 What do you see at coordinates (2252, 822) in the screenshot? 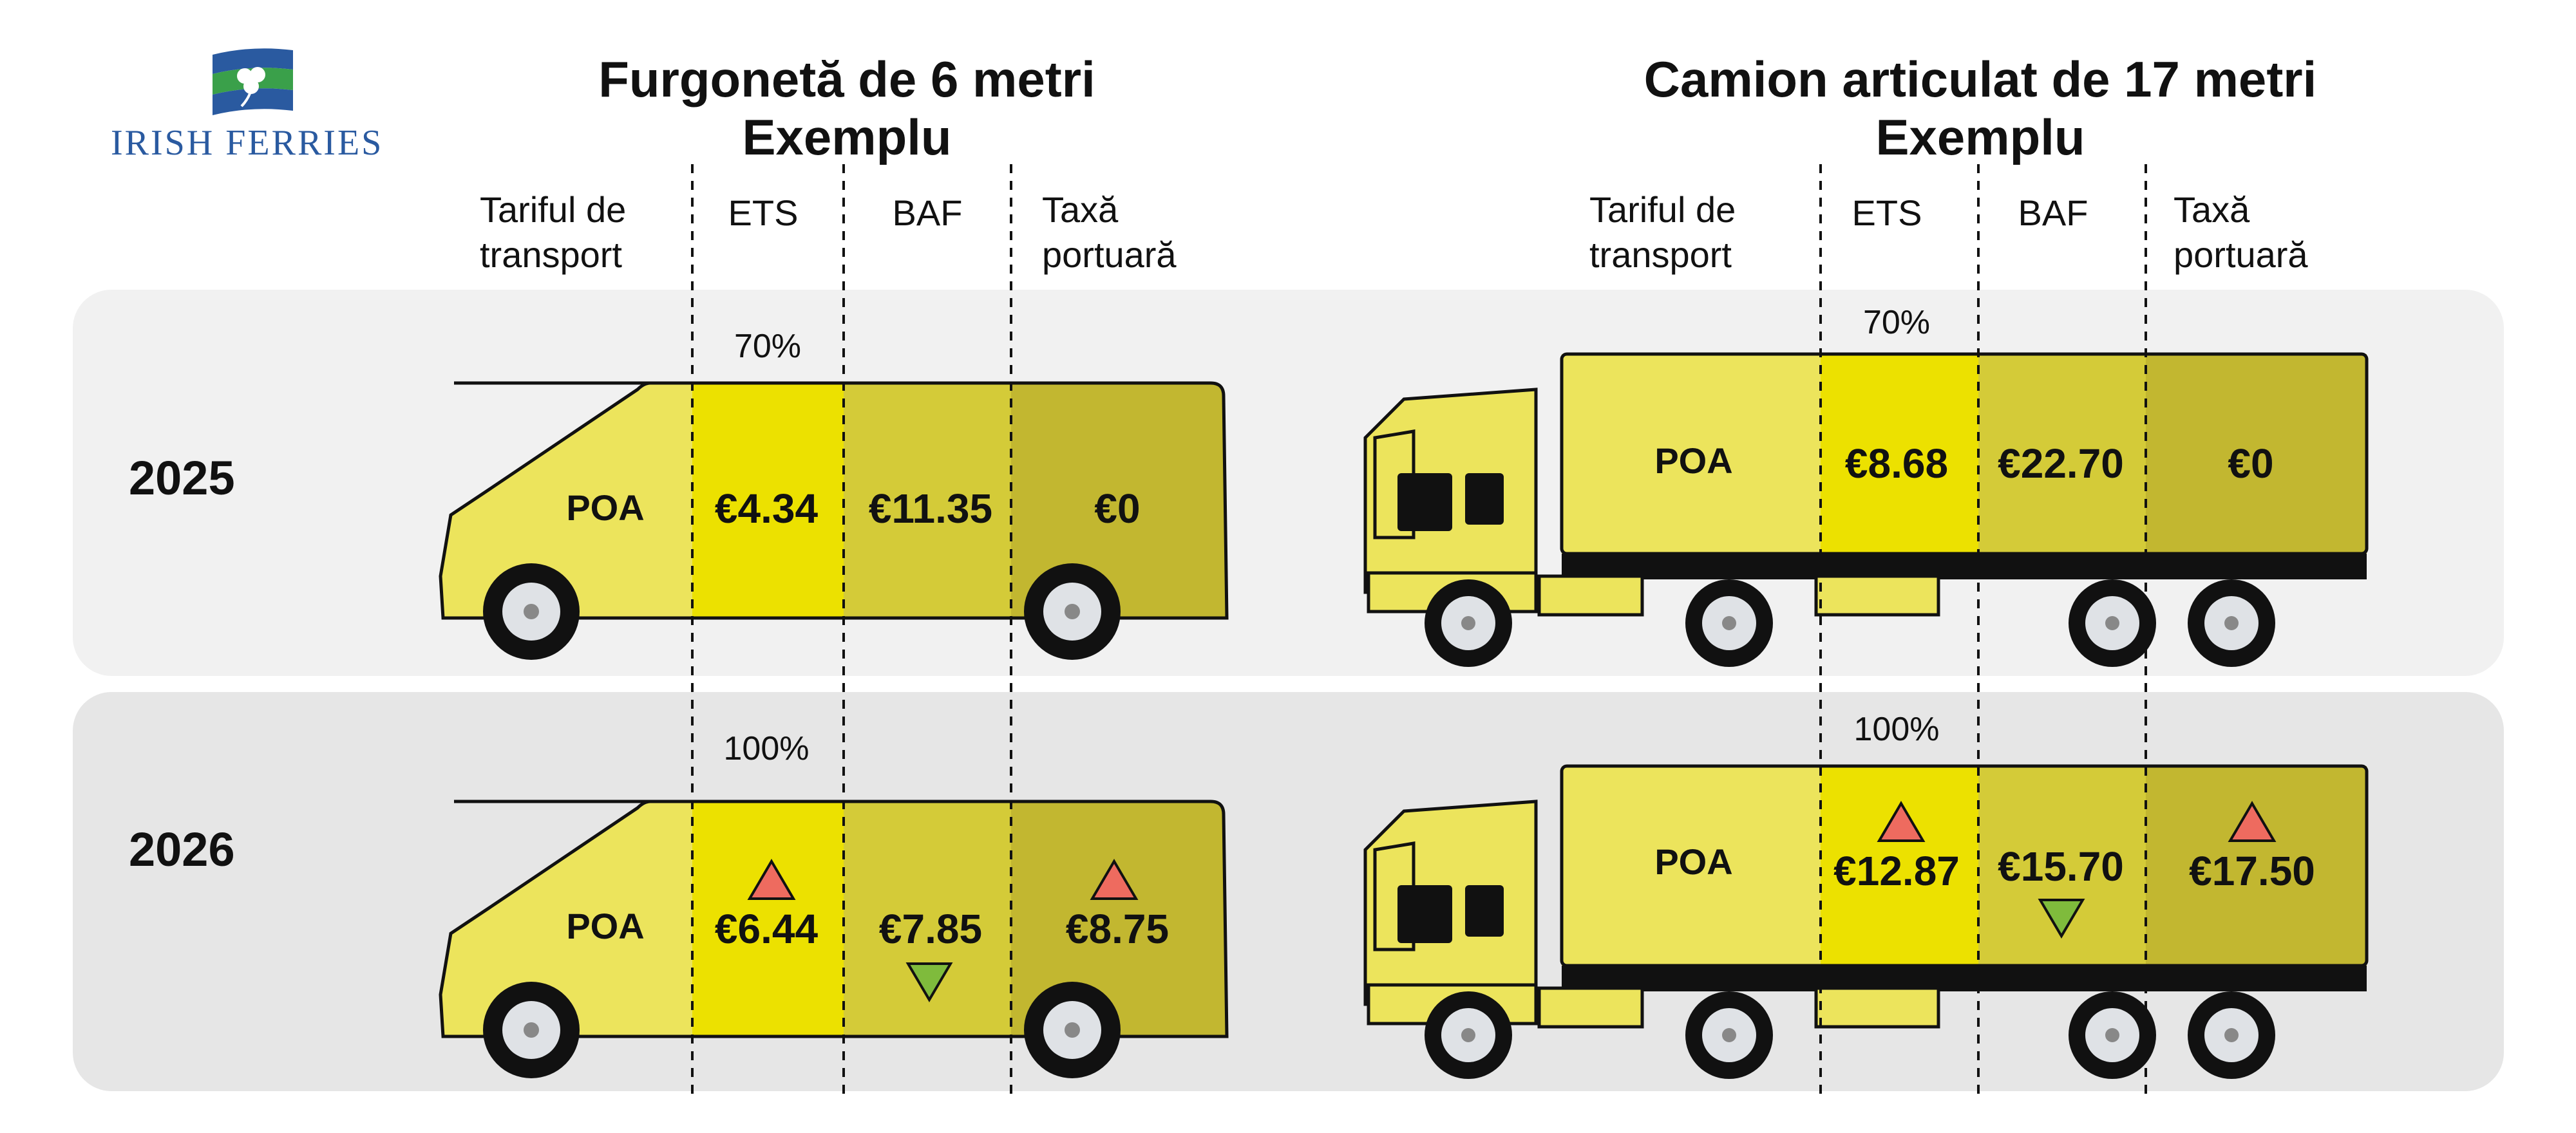
I see `truck-2026-port-up-triangle-icon` at bounding box center [2252, 822].